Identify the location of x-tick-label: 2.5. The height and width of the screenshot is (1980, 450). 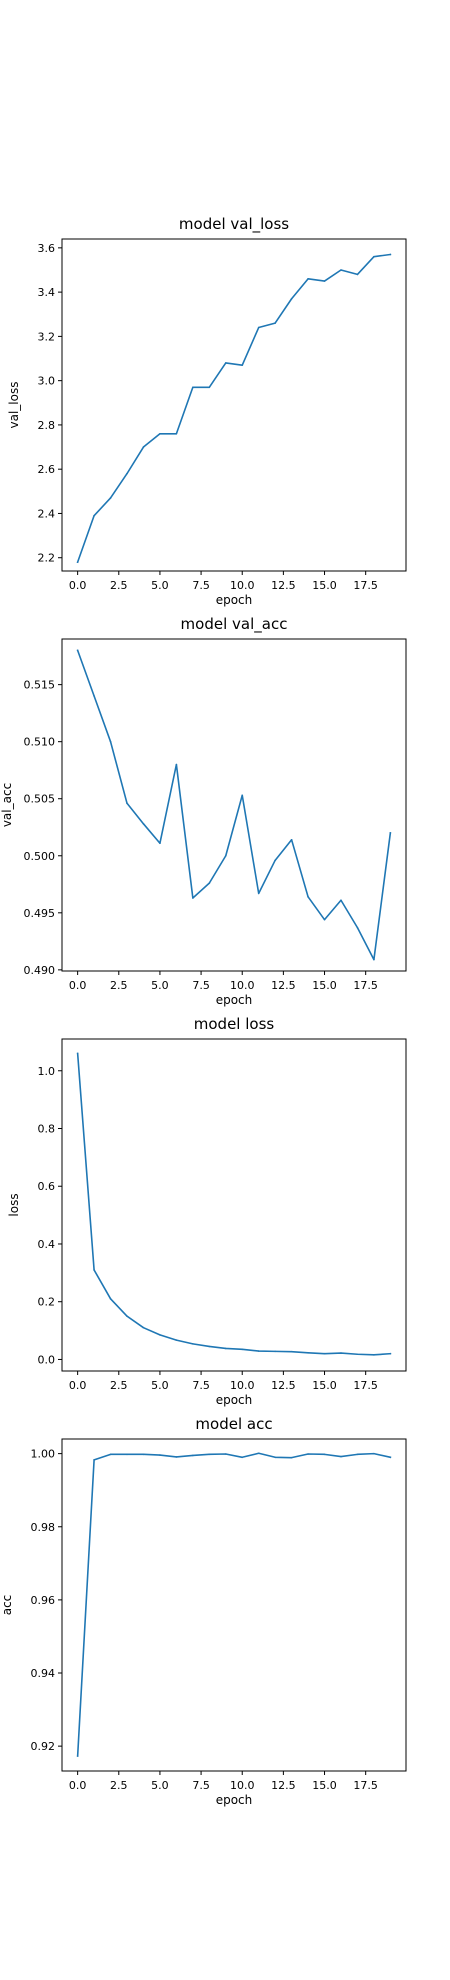
(119, 1785).